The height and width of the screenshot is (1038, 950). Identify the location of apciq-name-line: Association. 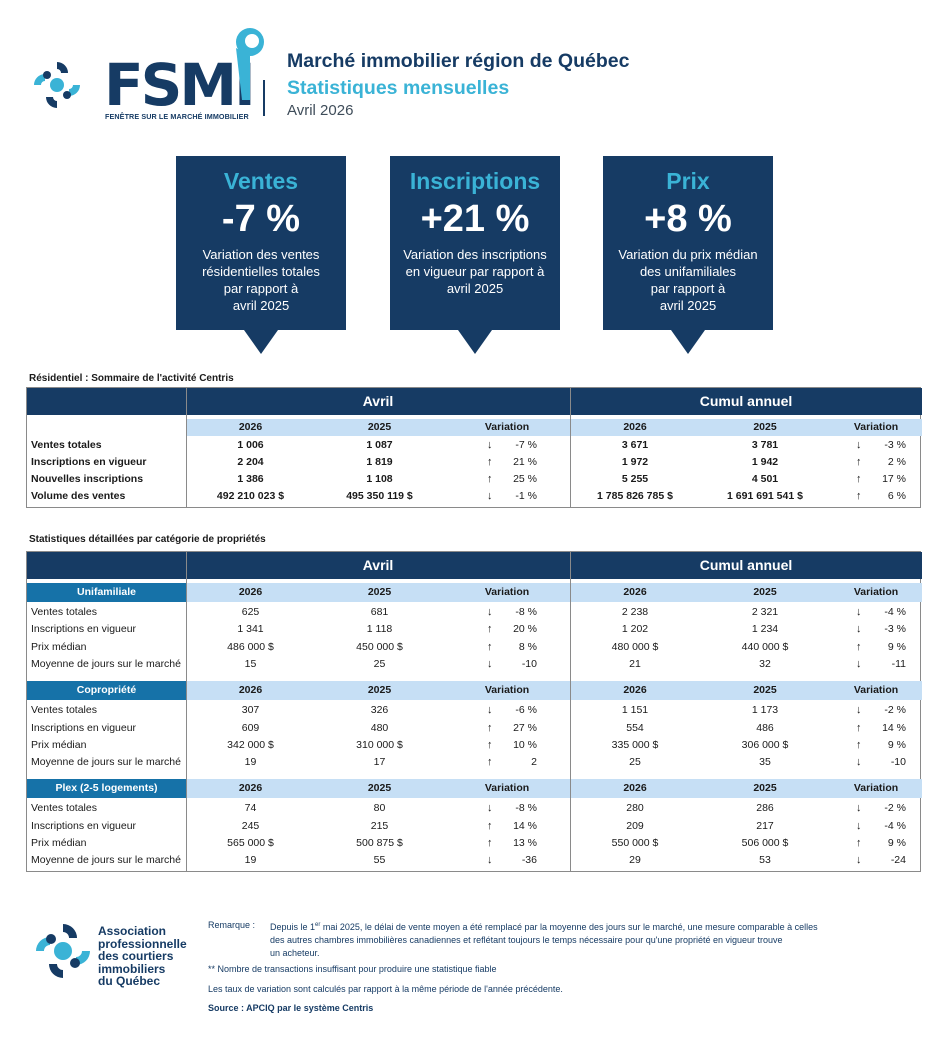
(132, 931).